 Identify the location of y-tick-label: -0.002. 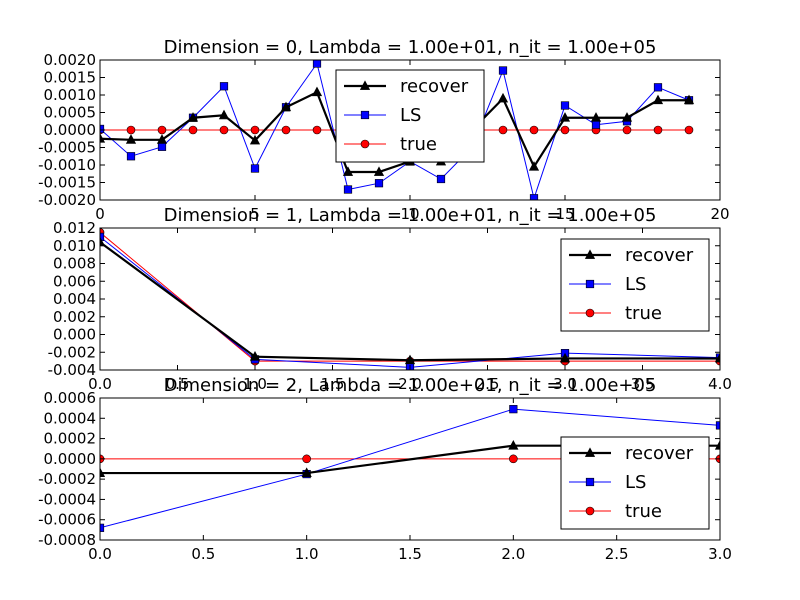
(72, 352).